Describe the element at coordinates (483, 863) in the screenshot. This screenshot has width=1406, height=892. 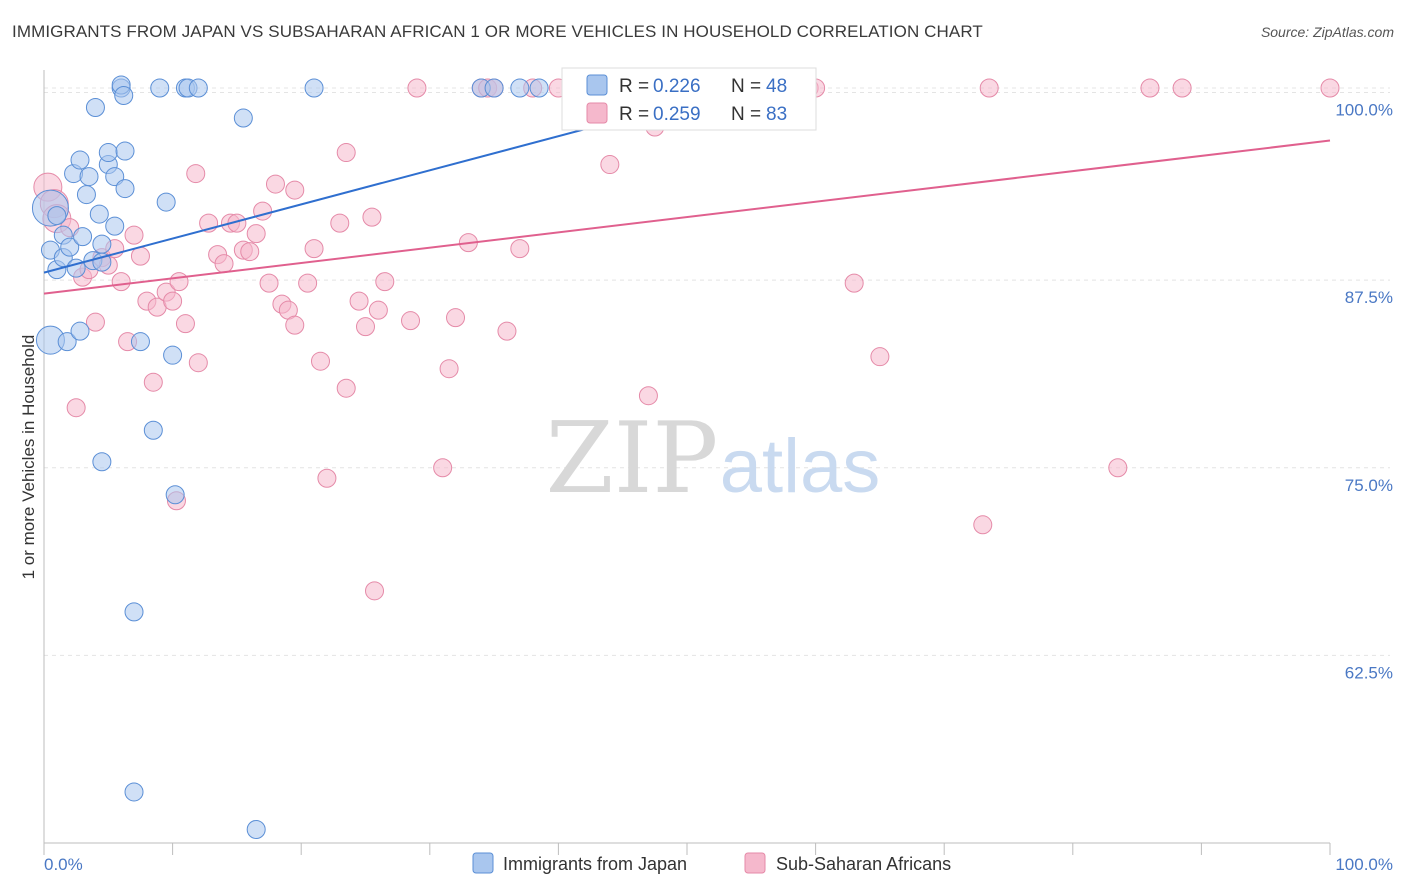
I see `series-legend-swatch-japan` at that location.